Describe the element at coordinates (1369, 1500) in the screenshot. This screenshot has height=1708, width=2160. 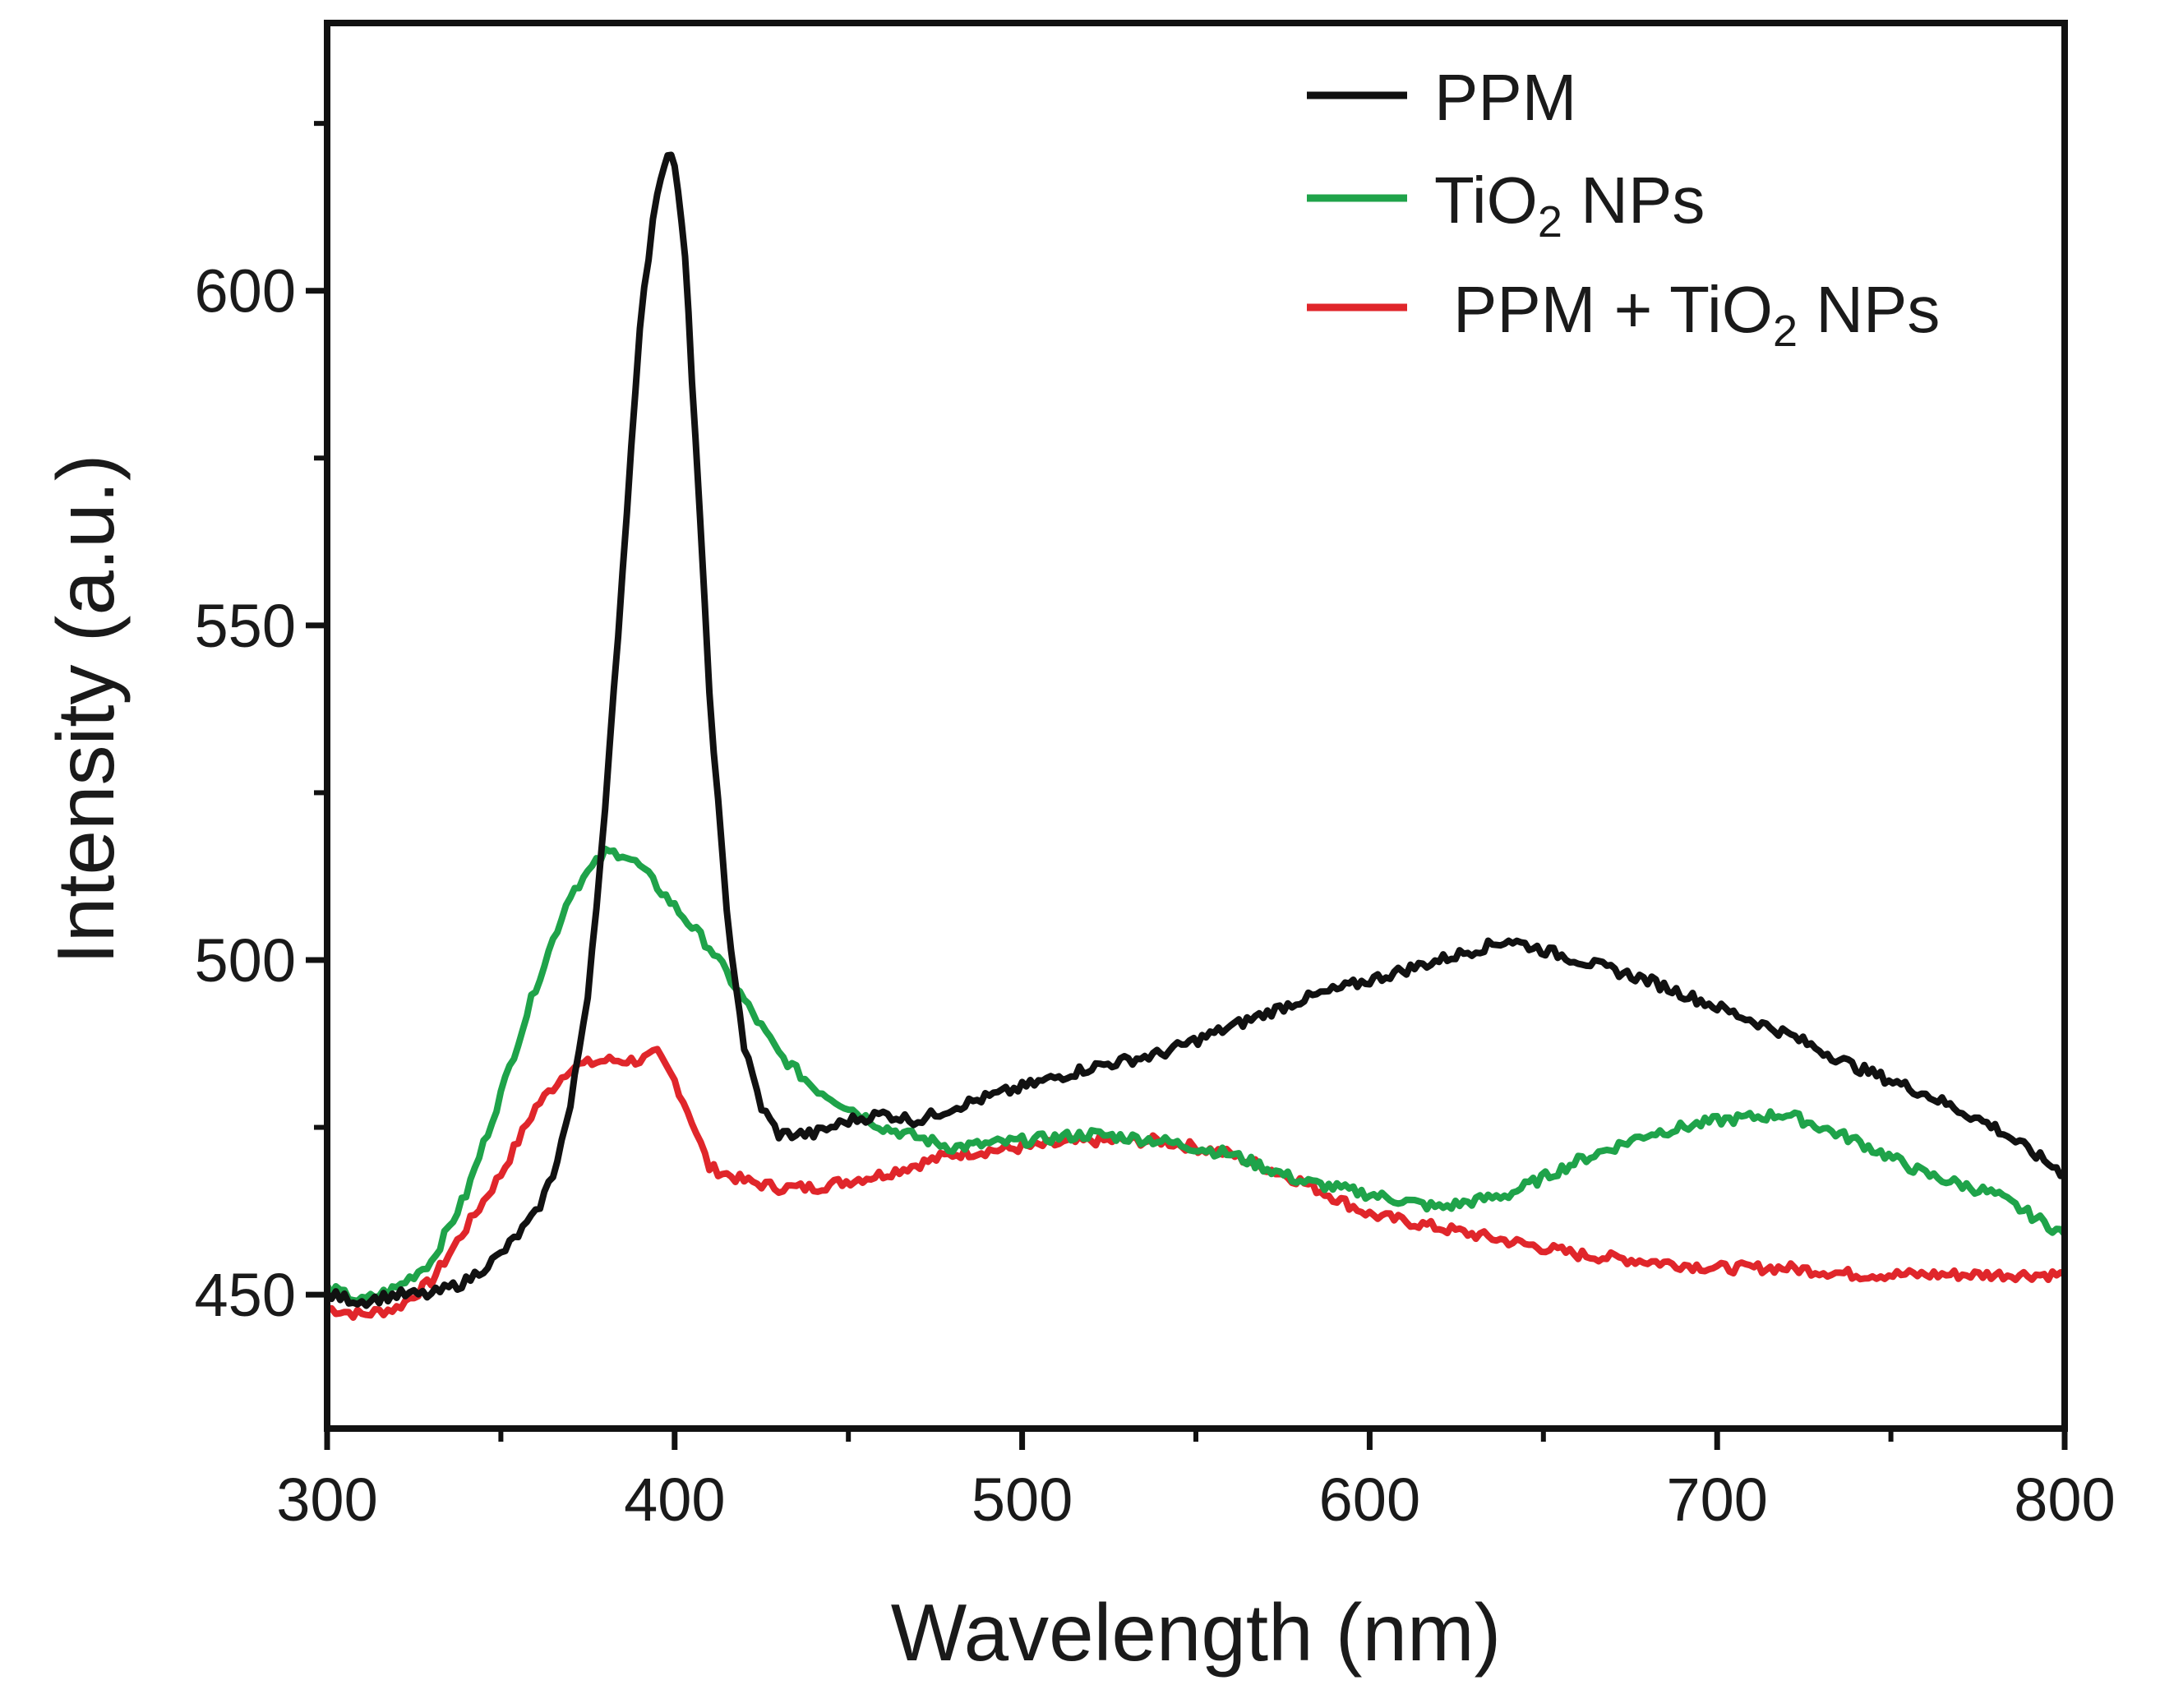
I see `x-tick-label: 600` at that location.